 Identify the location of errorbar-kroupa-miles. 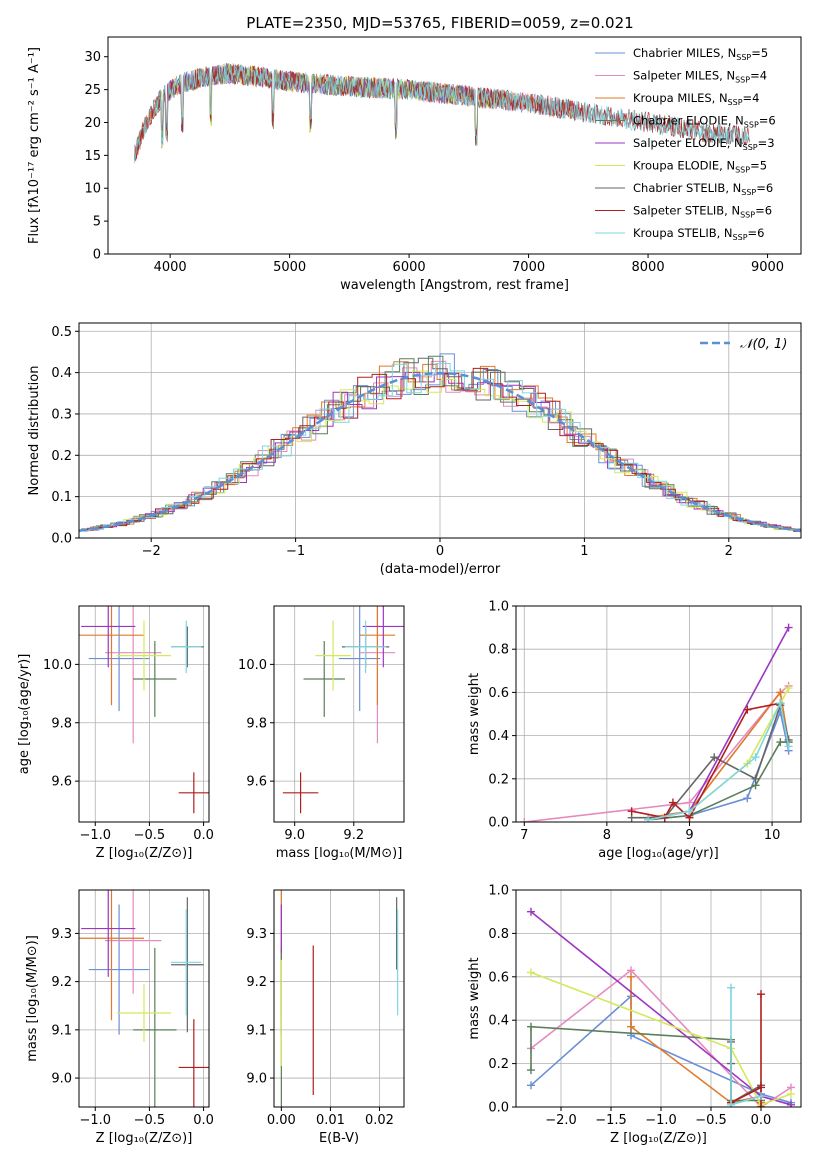
(111, 656).